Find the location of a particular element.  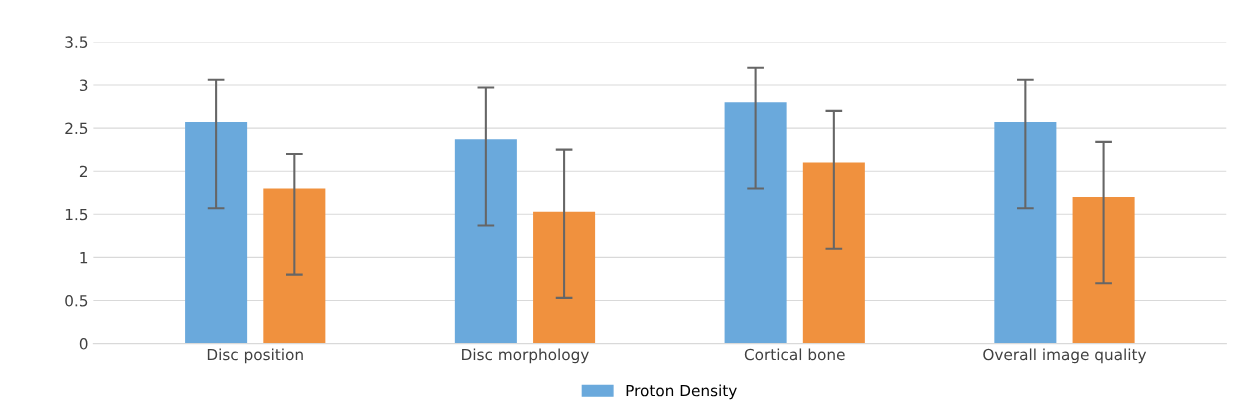

legend-label: Proton Density is located at coordinates (681, 392).